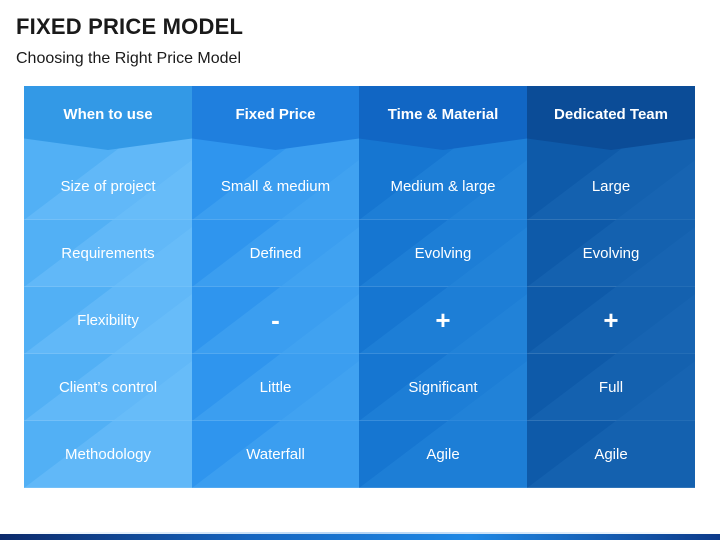 This screenshot has width=720, height=540. Describe the element at coordinates (275, 114) in the screenshot. I see `column-header-label: Fixed Price` at that location.